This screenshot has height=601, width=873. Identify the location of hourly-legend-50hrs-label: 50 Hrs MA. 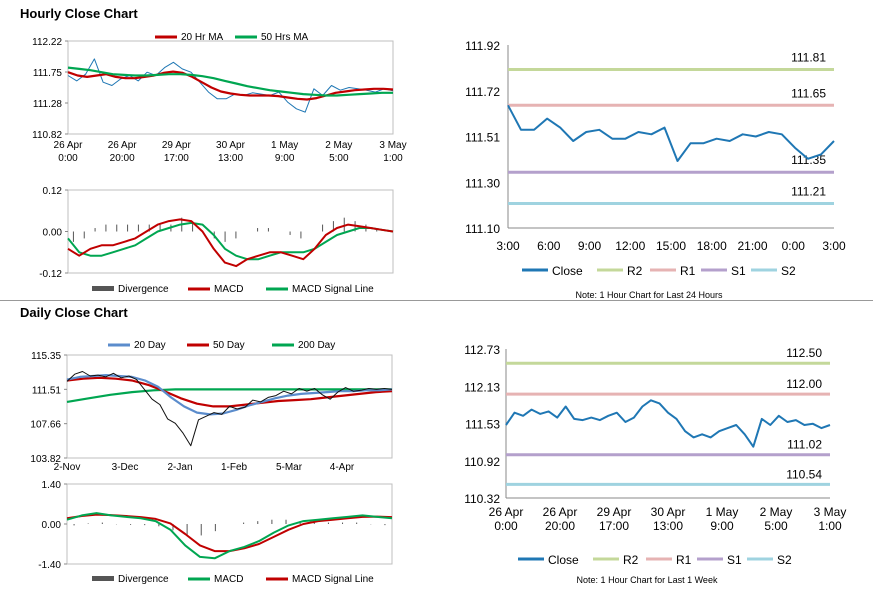
(285, 37).